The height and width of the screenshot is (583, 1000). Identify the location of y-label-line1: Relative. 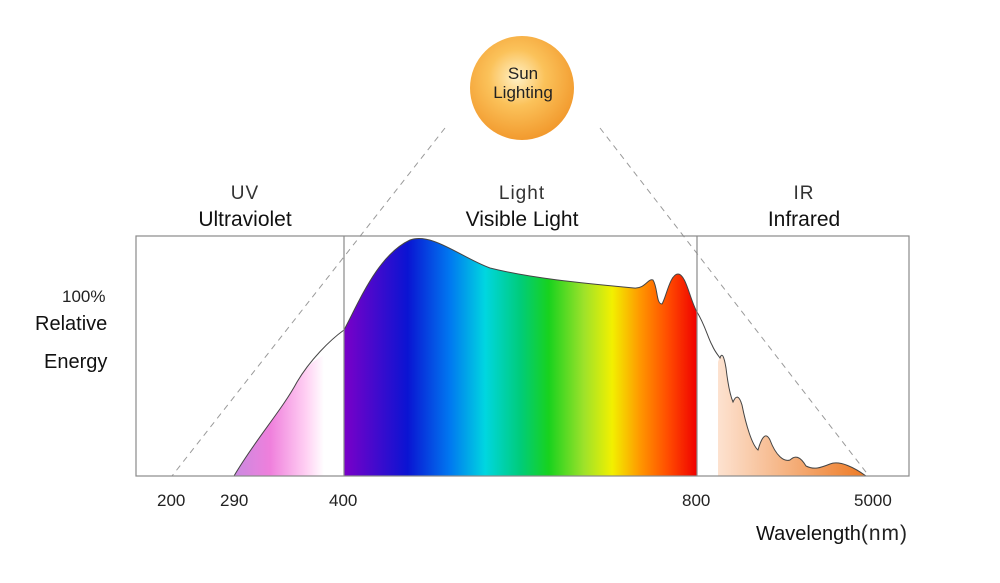
(71, 324).